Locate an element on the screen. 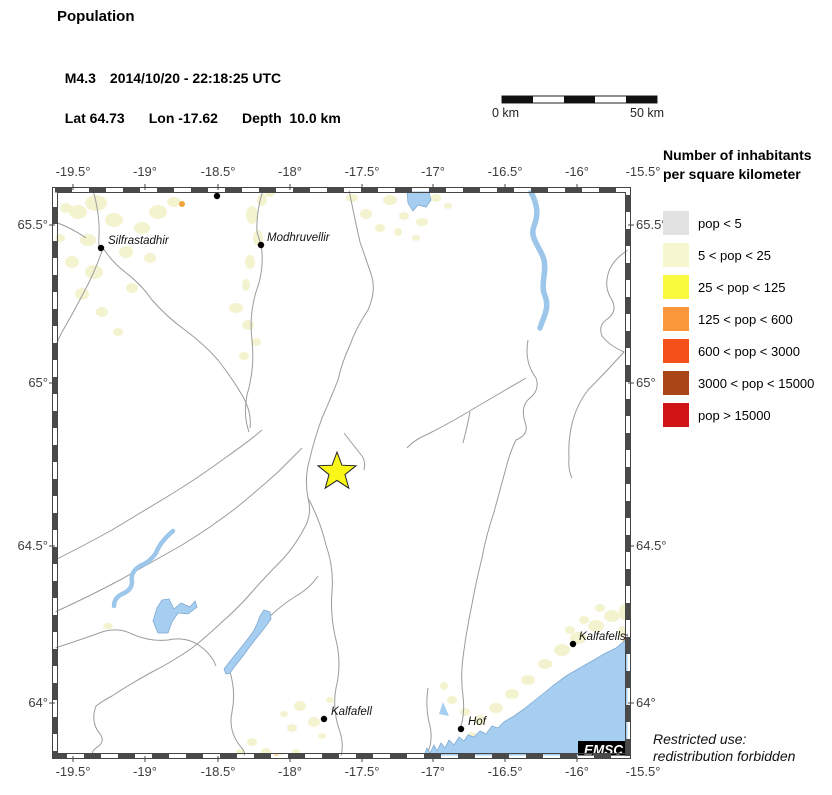 The image size is (832, 795). event-datetime: 2014/10/20 - 22:18:25 UTC is located at coordinates (195, 78).